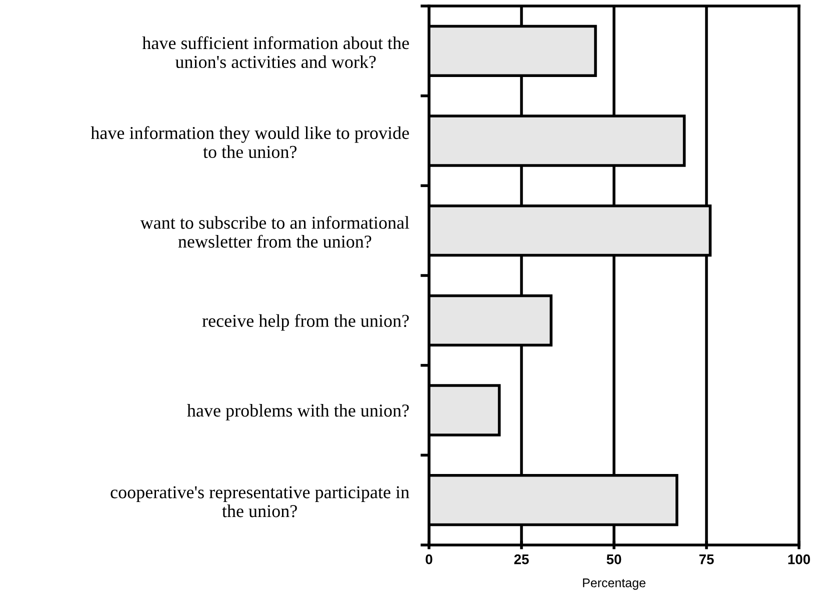 The width and height of the screenshot is (820, 607). Describe the element at coordinates (298, 412) in the screenshot. I see `y-tick-label: have problems with the union?` at that location.